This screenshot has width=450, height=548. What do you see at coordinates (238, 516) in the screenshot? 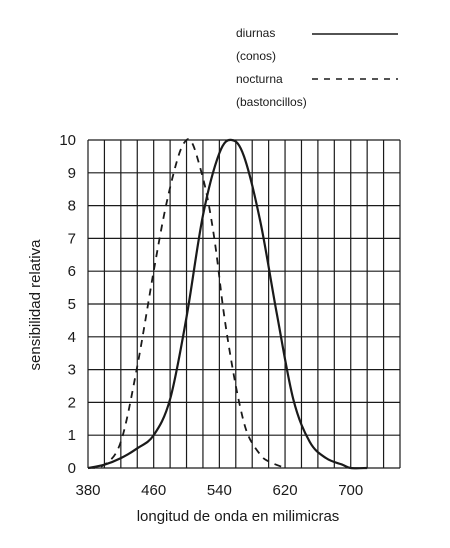
I see `x-axis-title: longitud de onda en milimicras` at bounding box center [238, 516].